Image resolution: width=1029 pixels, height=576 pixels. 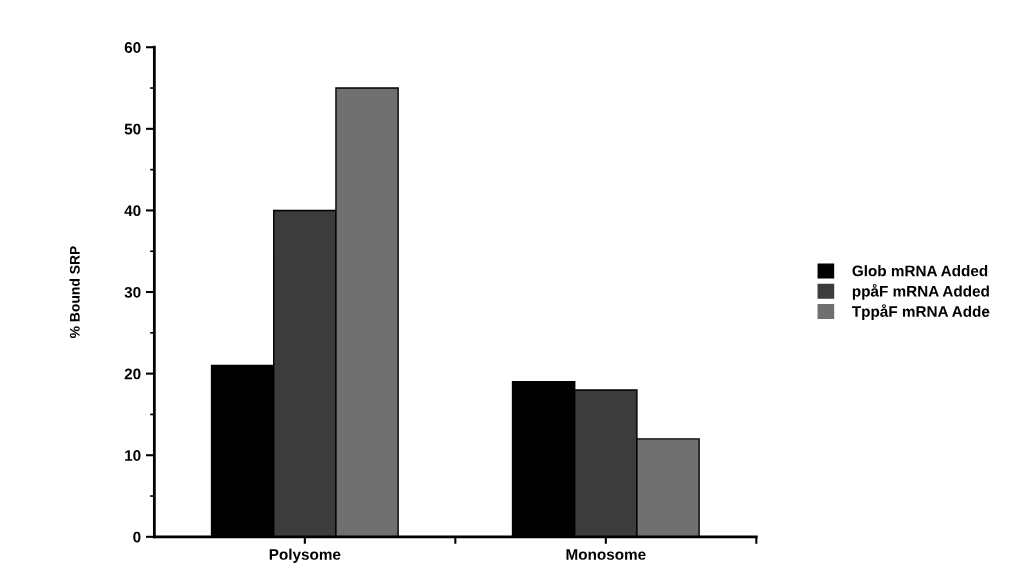 I want to click on x-tick-label: Polysome, so click(x=305, y=555).